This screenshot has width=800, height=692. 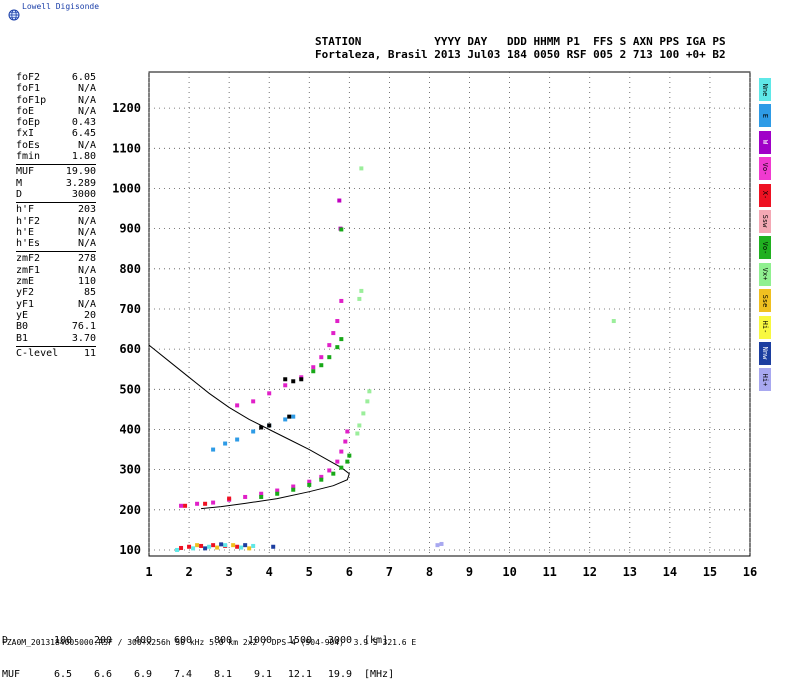 I want to click on muf-table-cell: 6.5, so click(x=62, y=674).